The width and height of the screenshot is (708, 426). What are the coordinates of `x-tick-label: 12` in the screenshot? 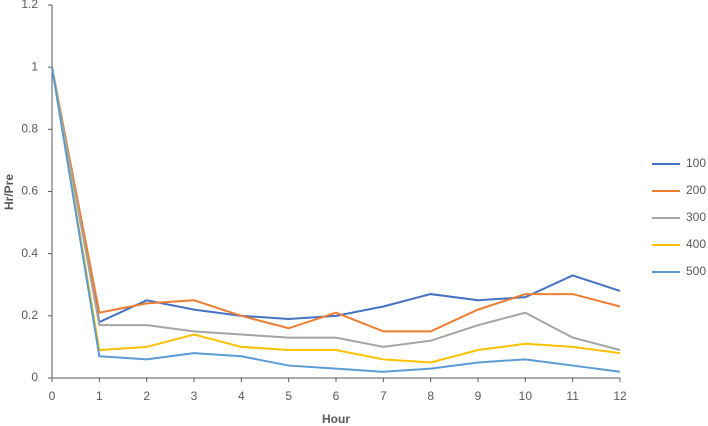 It's located at (620, 396).